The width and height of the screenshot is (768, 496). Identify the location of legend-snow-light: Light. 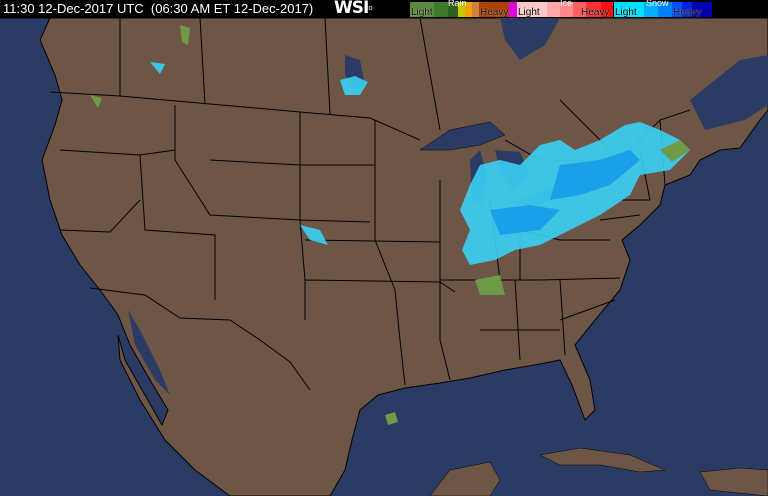
(626, 12).